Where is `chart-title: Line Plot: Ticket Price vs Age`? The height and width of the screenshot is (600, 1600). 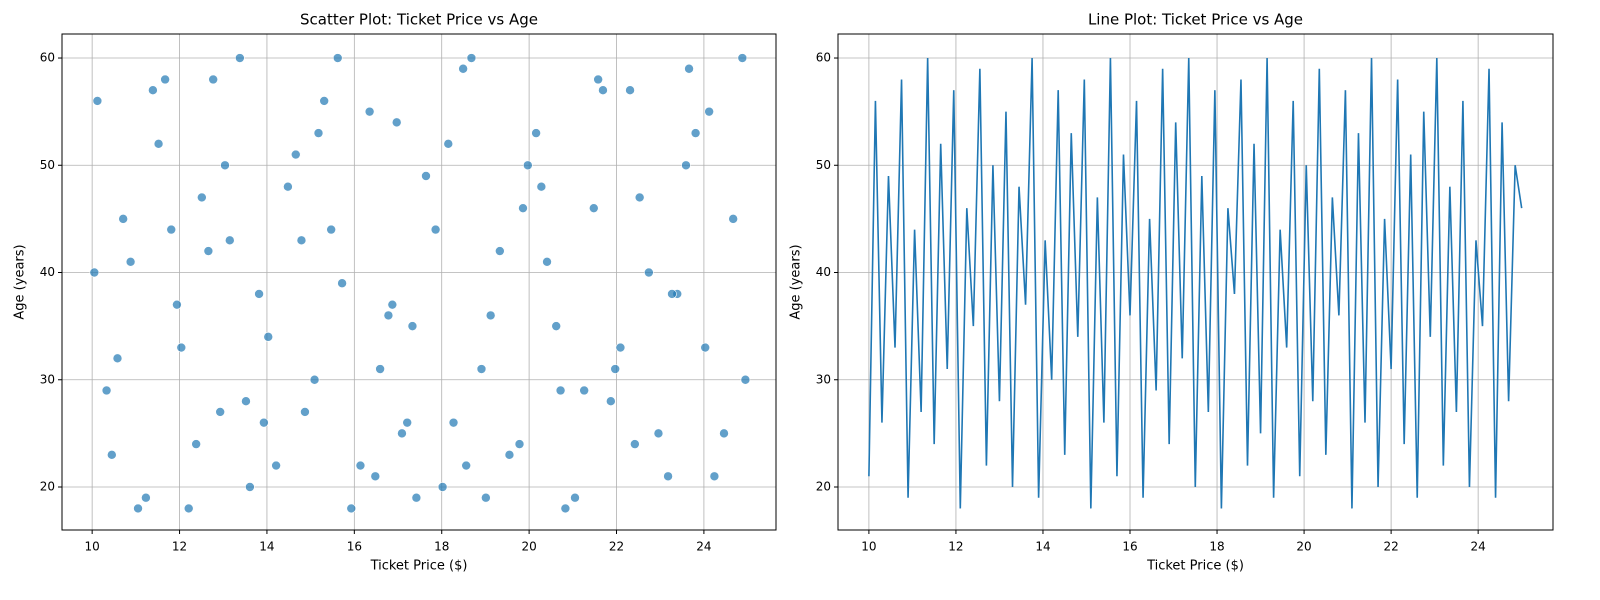 chart-title: Line Plot: Ticket Price vs Age is located at coordinates (1195, 20).